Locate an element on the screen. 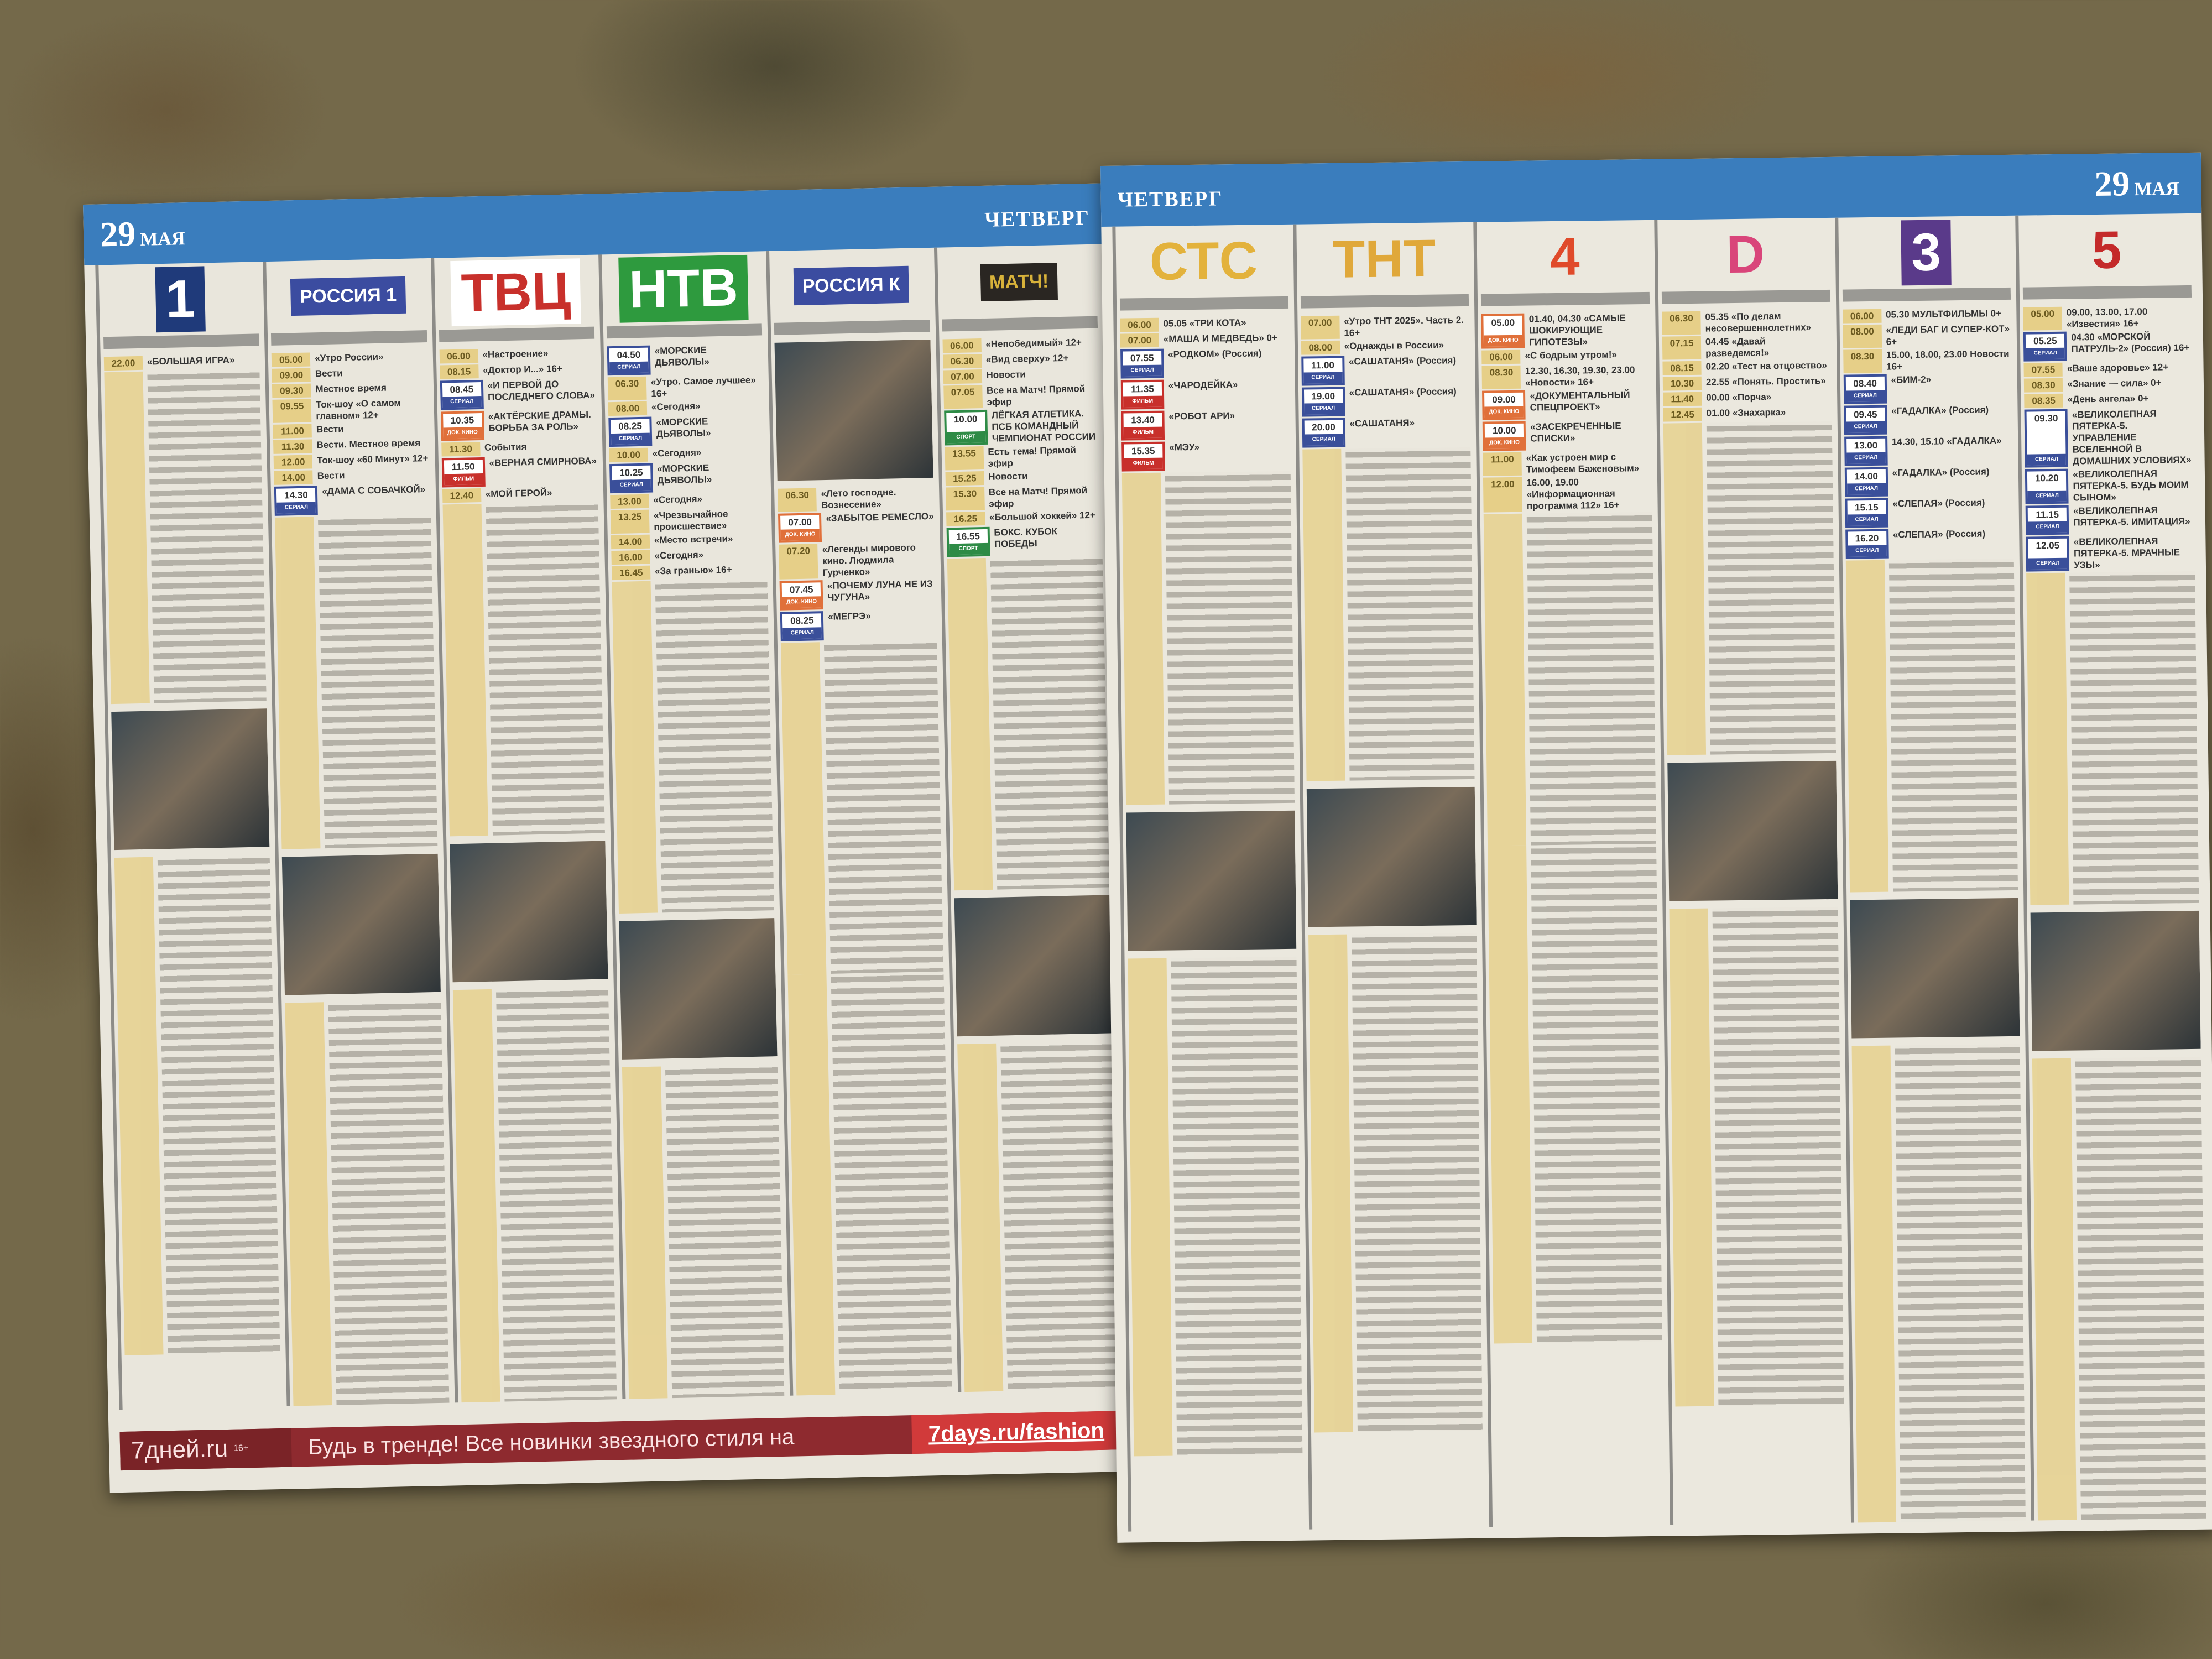  channel-logo: 5 is located at coordinates (2107, 257).